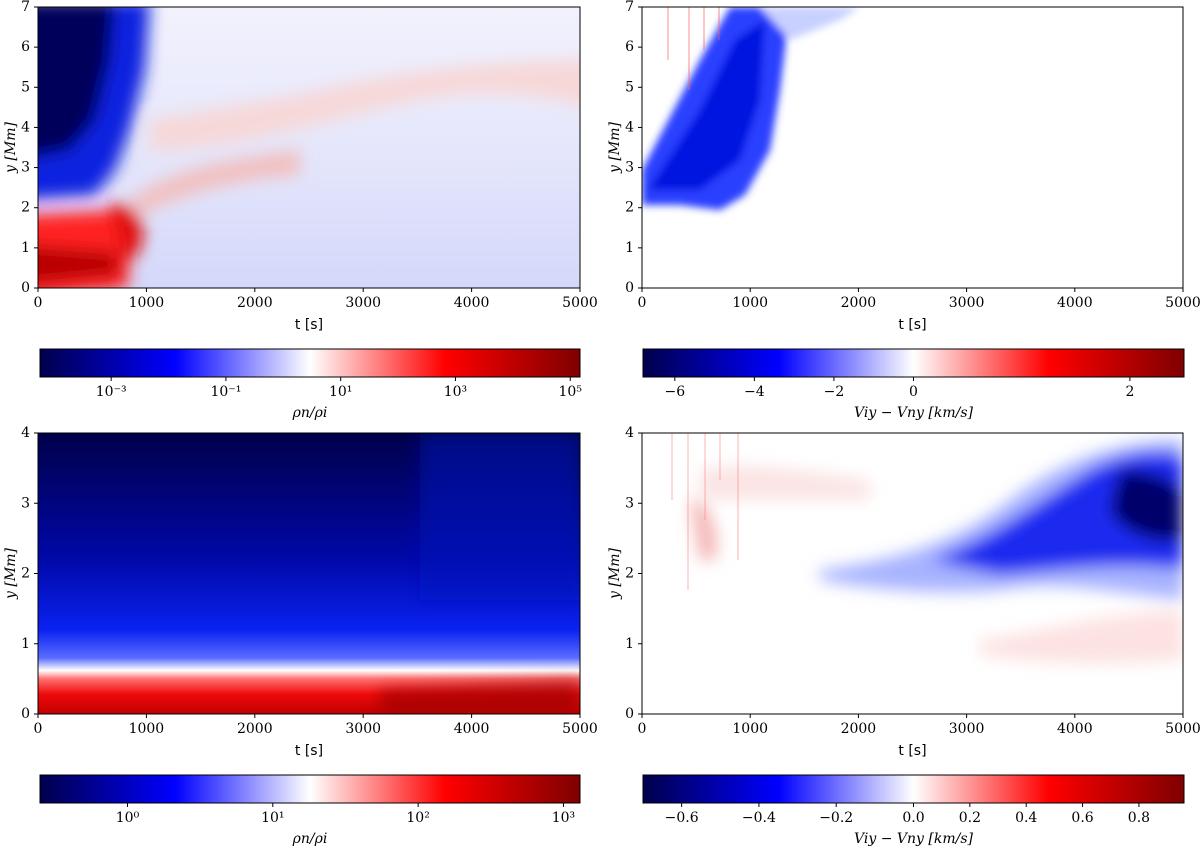 Image resolution: width=1200 pixels, height=849 pixels. What do you see at coordinates (970, 818) in the screenshot?
I see `colorbar-tick-label: 0.2` at bounding box center [970, 818].